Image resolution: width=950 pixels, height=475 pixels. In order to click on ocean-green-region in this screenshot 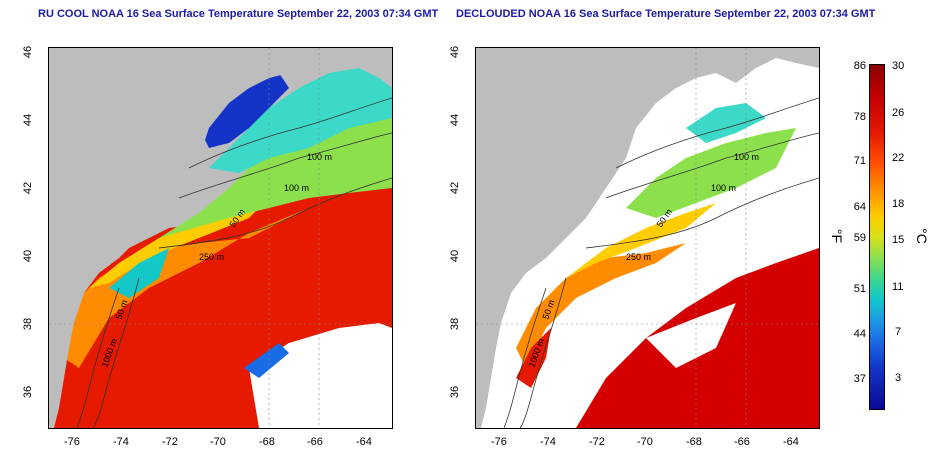, I will do `click(275, 170)`.